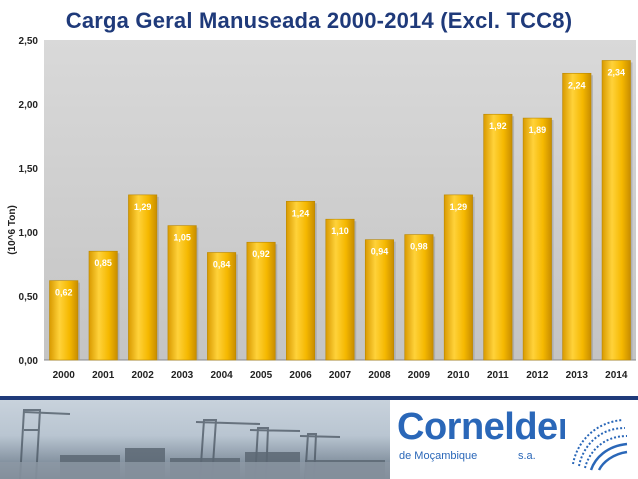 This screenshot has width=638, height=479. I want to click on data-label: 2,34, so click(617, 72).